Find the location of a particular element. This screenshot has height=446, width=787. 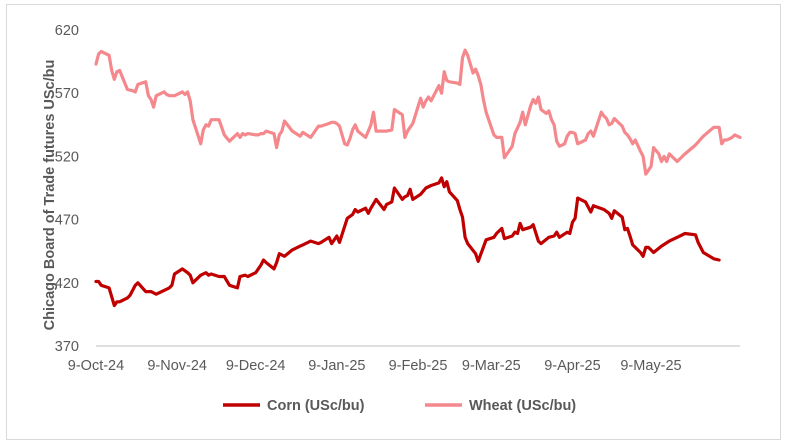

y-tick-label: 570 is located at coordinates (67, 94).